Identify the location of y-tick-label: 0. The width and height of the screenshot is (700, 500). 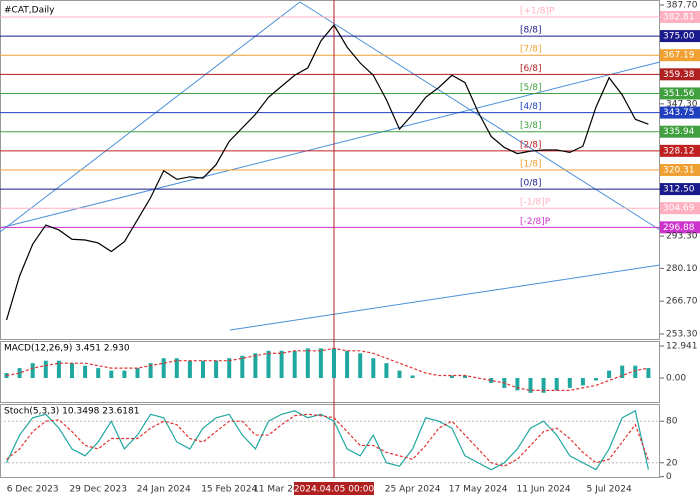
(669, 477).